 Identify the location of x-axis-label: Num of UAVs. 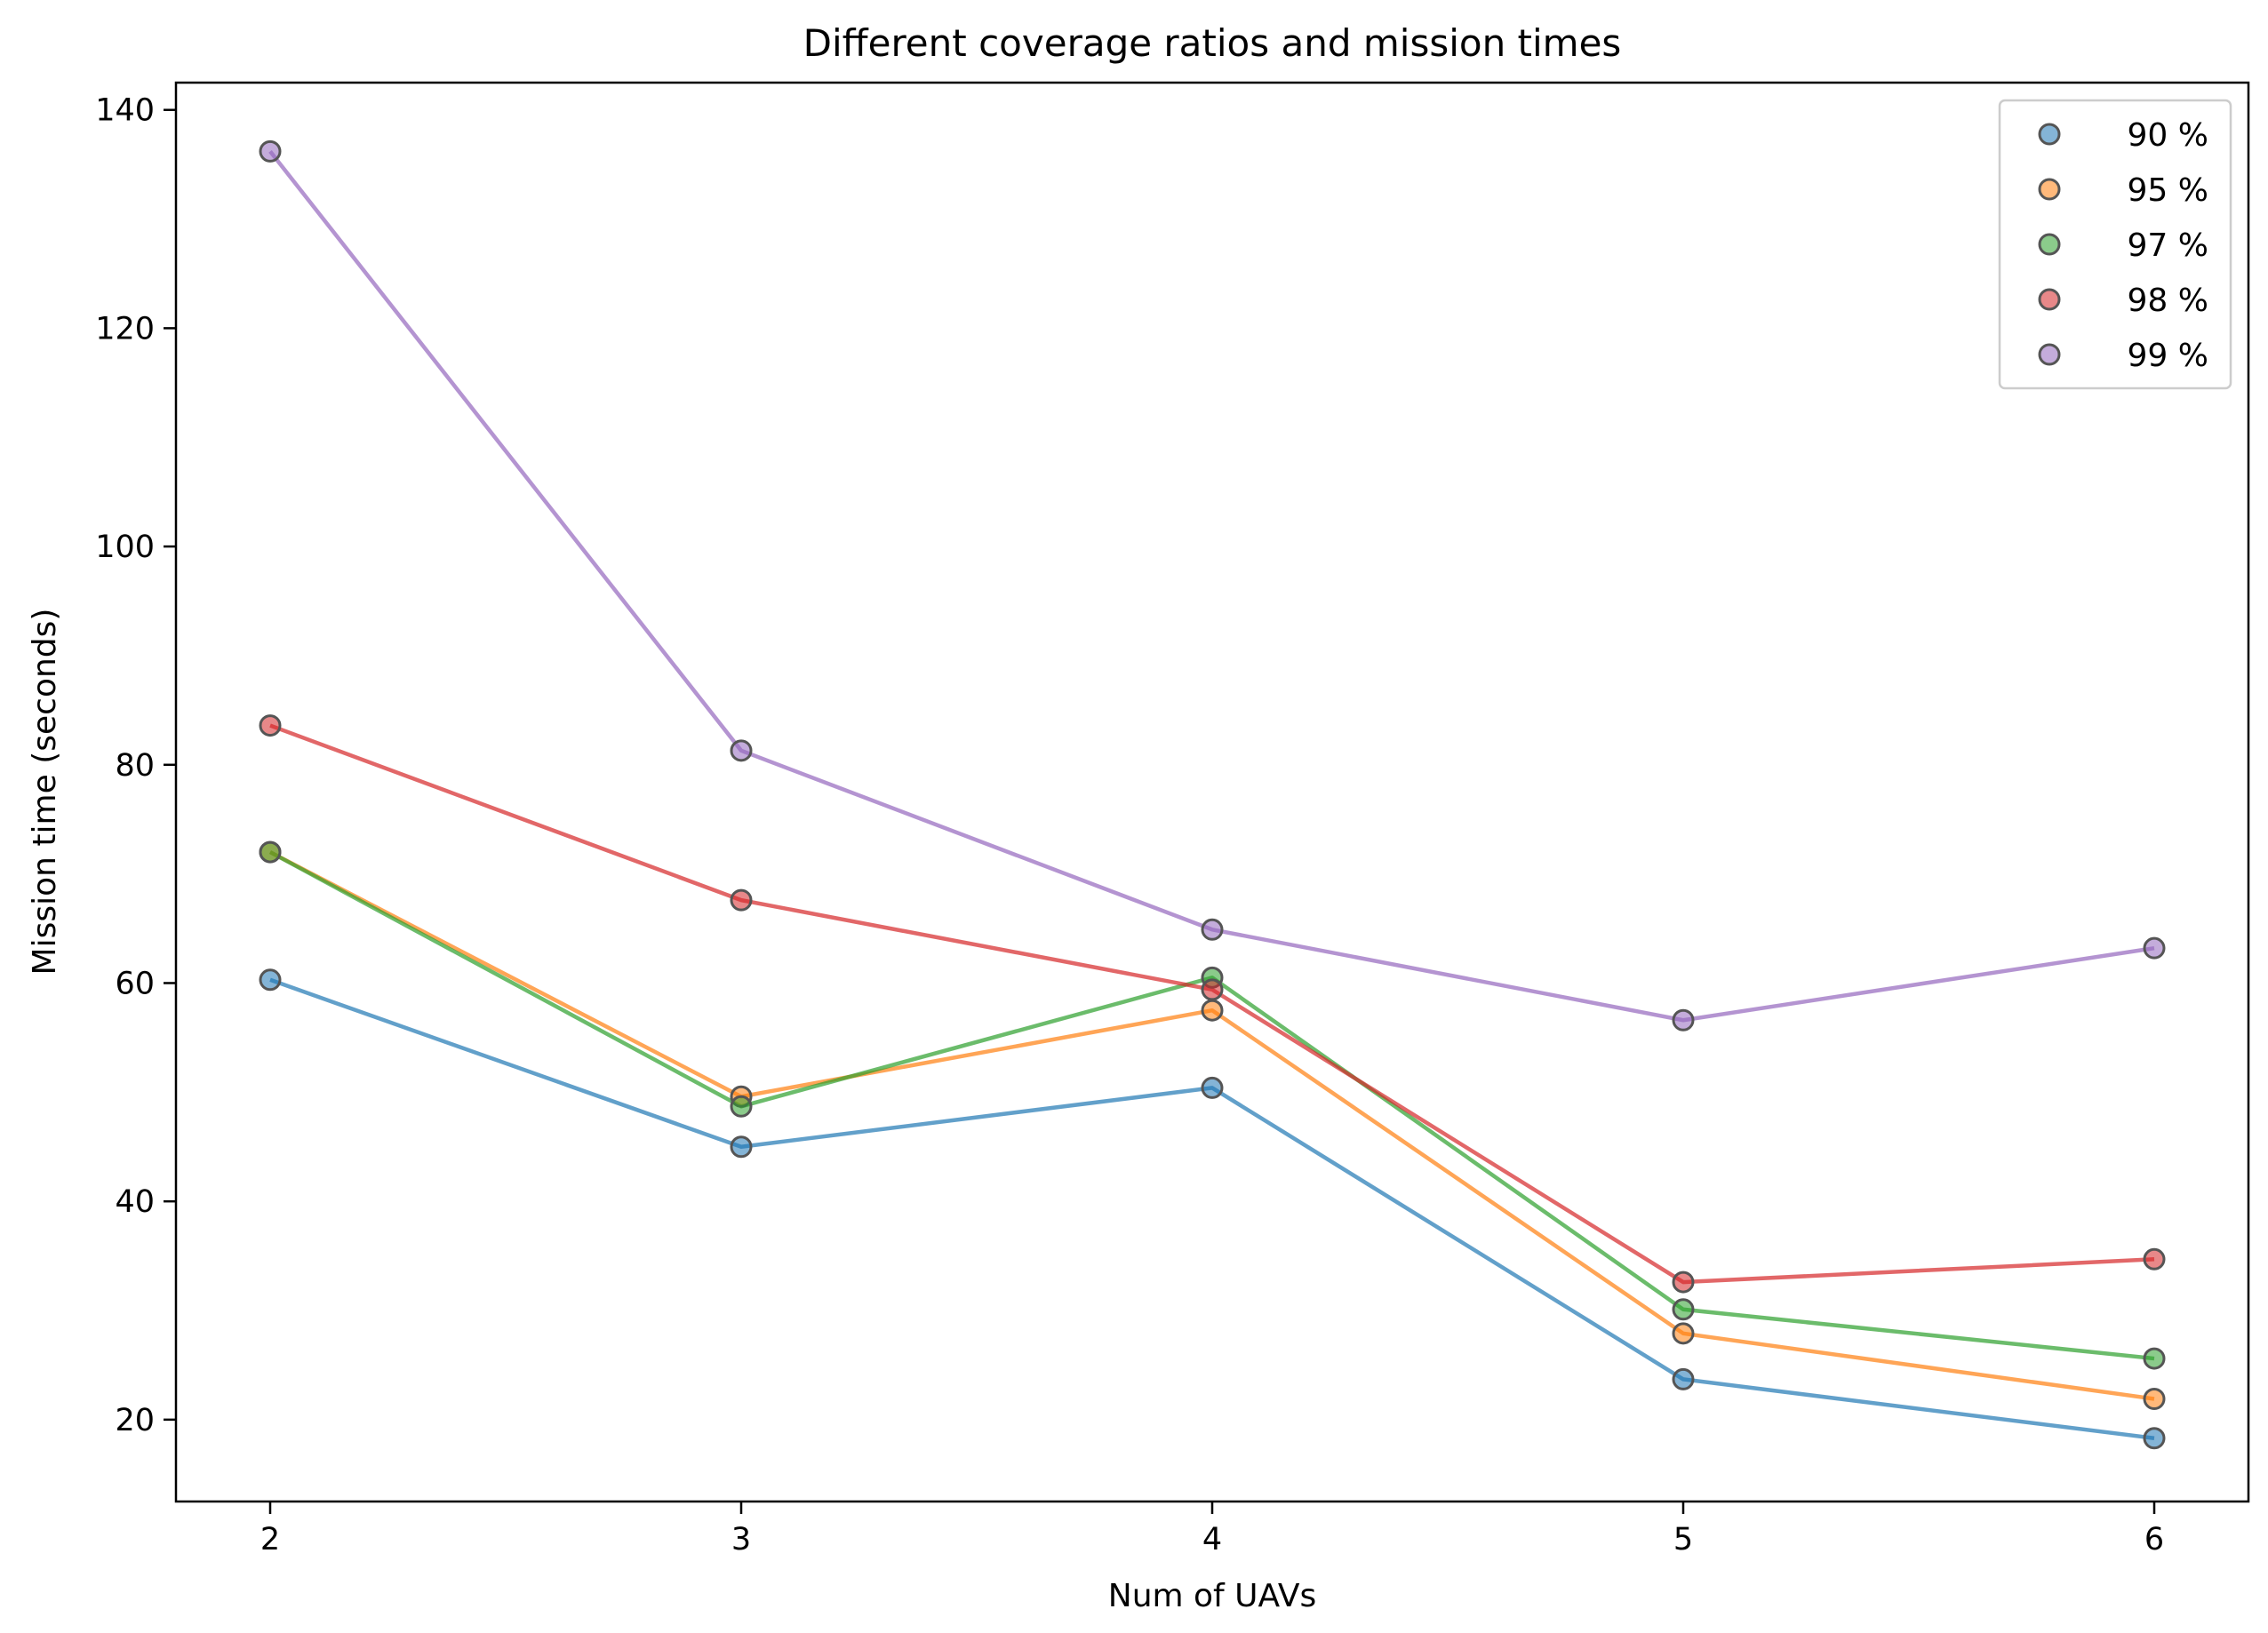
(1212, 1596).